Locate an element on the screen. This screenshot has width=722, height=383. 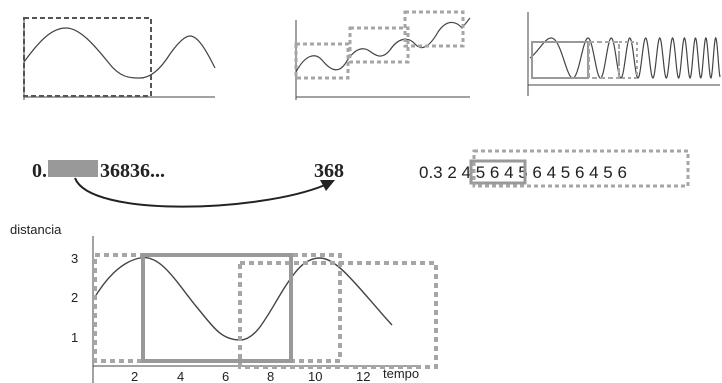
panel-chirp is located at coordinates (624, 54).